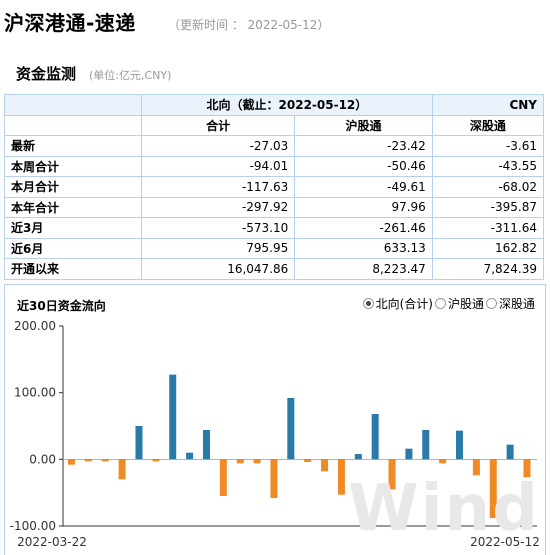  What do you see at coordinates (404, 304) in the screenshot?
I see `legend-label: 北向(合计)` at bounding box center [404, 304].